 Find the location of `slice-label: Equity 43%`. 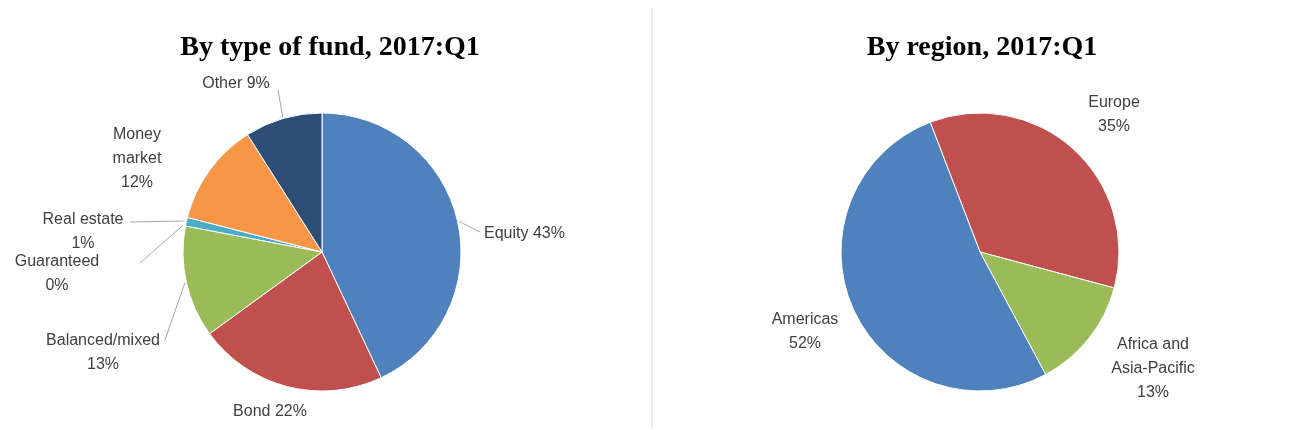

slice-label: Equity 43% is located at coordinates (524, 232).